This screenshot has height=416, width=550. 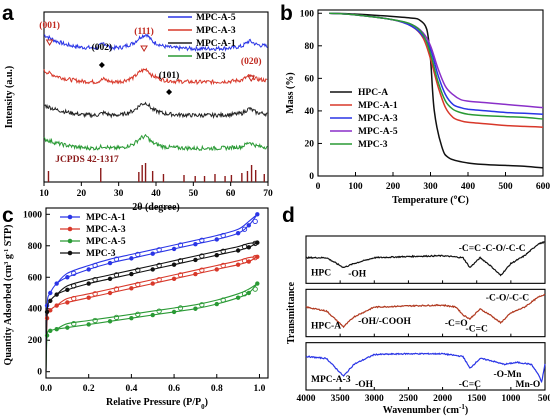 What do you see at coordinates (8, 215) in the screenshot?
I see `panel-letter-c: c` at bounding box center [8, 215].